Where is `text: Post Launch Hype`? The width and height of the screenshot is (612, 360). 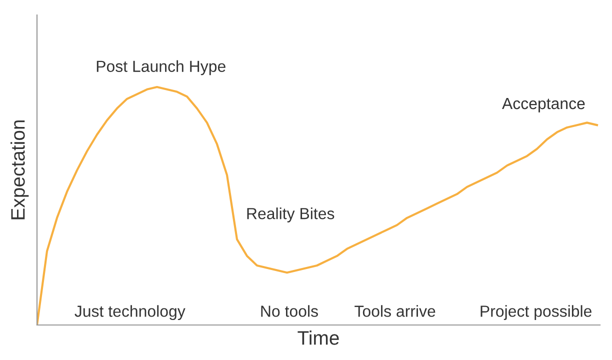 text: Post Launch Hype is located at coordinates (161, 68).